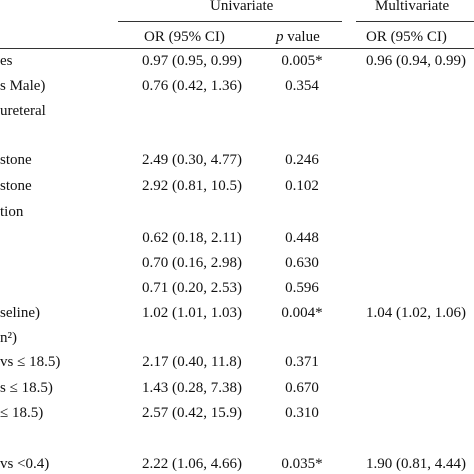  Describe the element at coordinates (302, 362) in the screenshot. I see `p-cell: 0.371` at that location.